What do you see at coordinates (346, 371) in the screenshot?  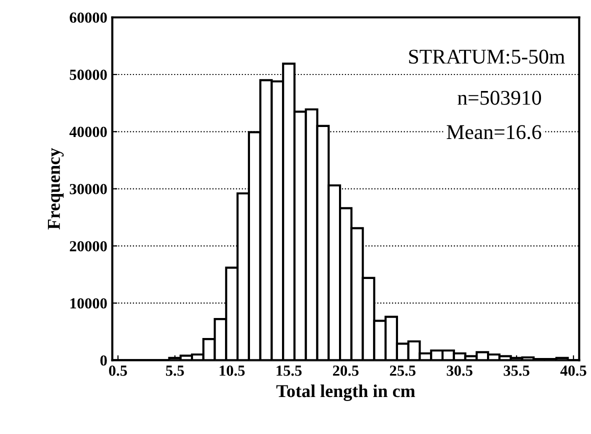 I see `x-tick-label: 20.5` at bounding box center [346, 371].